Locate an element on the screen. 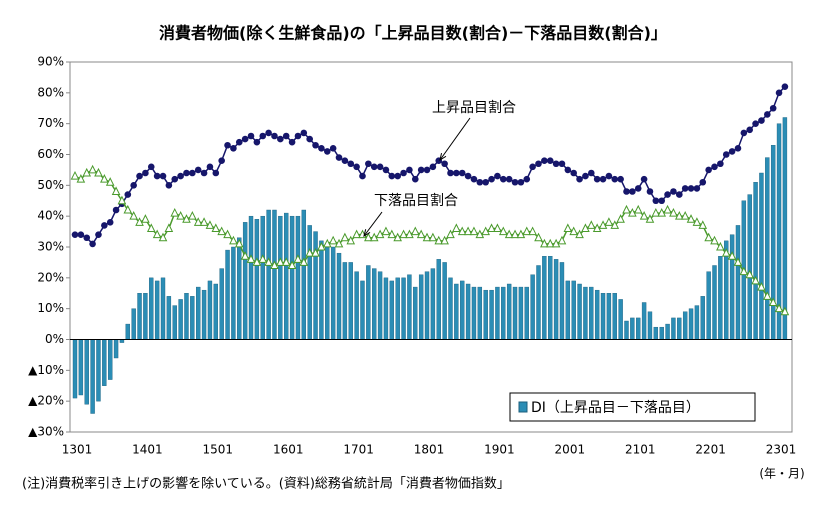 The width and height of the screenshot is (826, 531). y-tick-label: ▲30% is located at coordinates (46, 432).